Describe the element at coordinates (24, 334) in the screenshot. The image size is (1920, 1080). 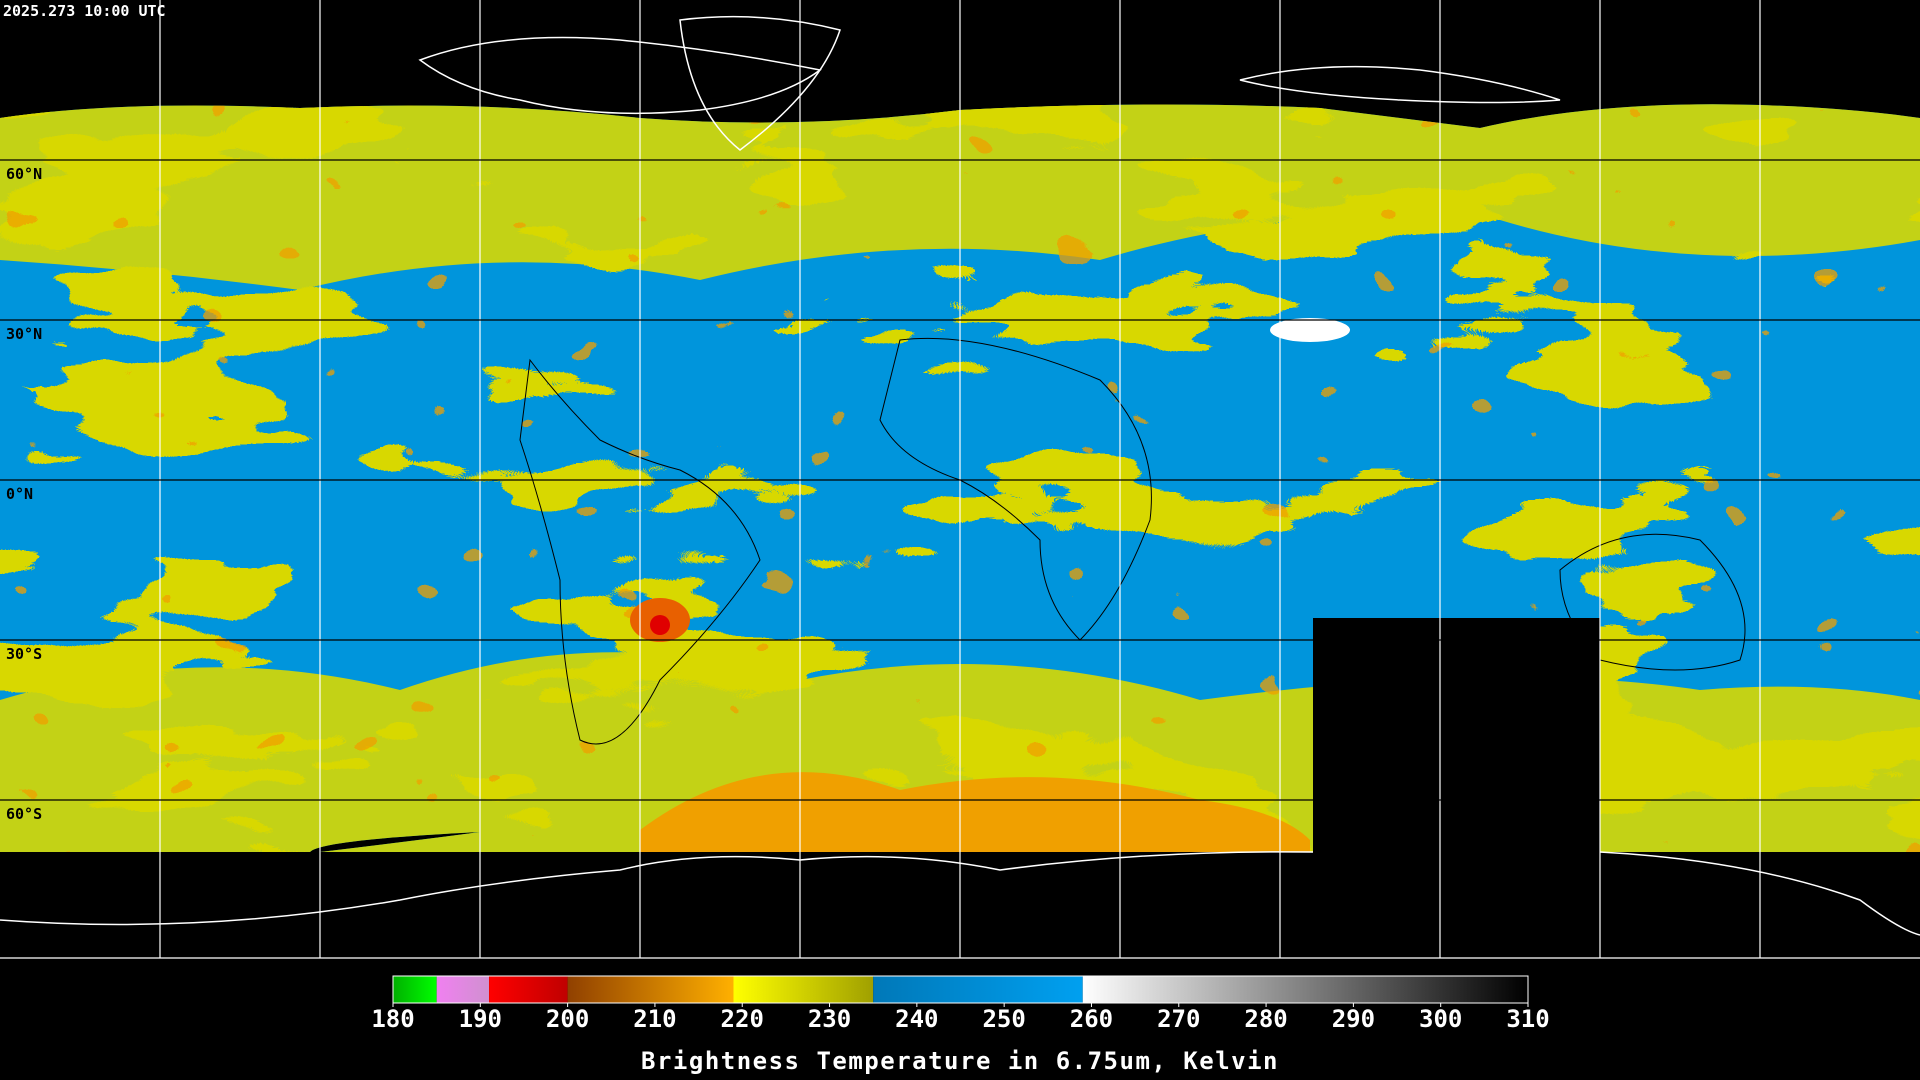
I see `latitude-label: 30°N` at that location.